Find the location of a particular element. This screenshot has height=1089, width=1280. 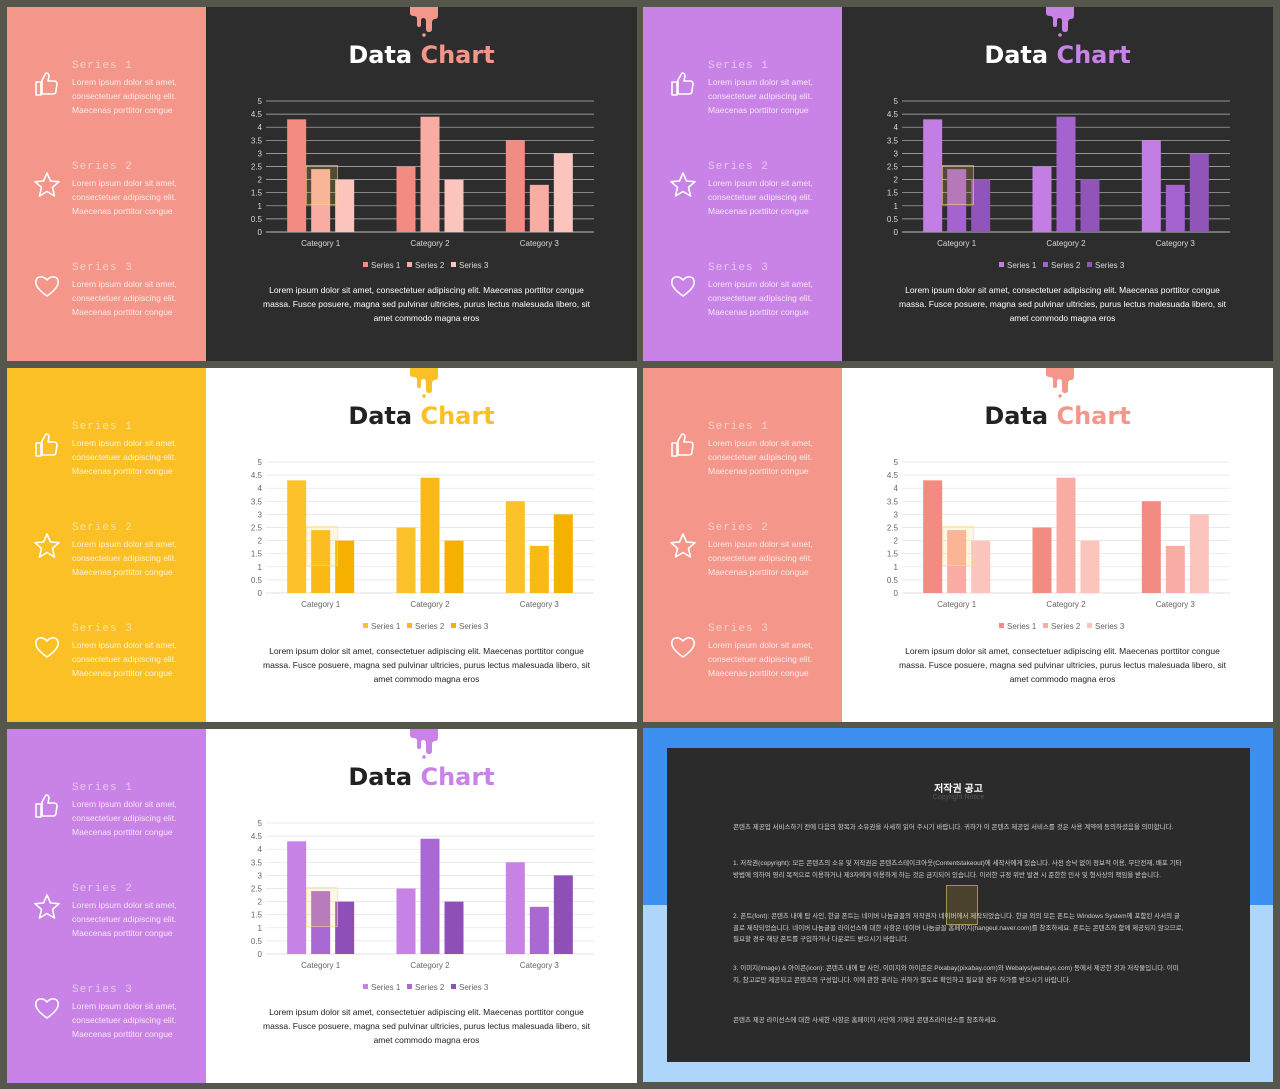

y-tick-label: 0 is located at coordinates (896, 593).